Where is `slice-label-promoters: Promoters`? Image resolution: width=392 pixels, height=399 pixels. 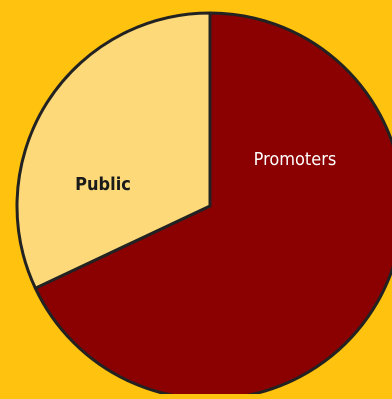 slice-label-promoters: Promoters is located at coordinates (295, 159).